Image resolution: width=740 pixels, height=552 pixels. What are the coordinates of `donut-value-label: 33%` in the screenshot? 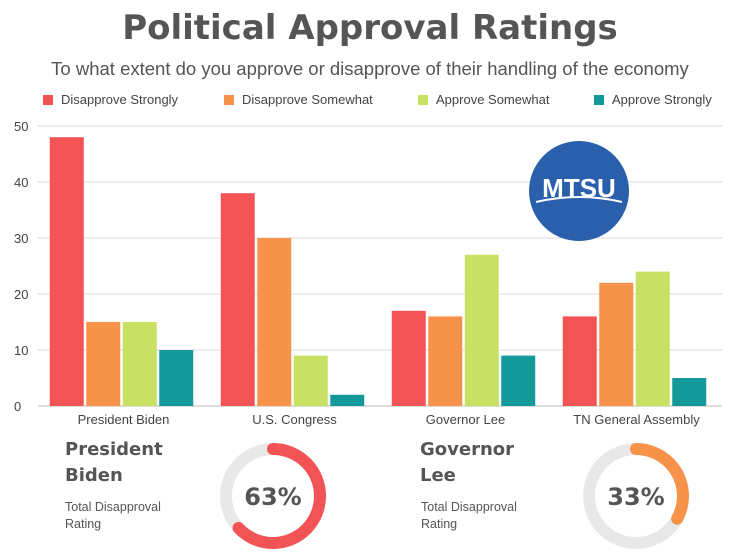 It's located at (635, 497).